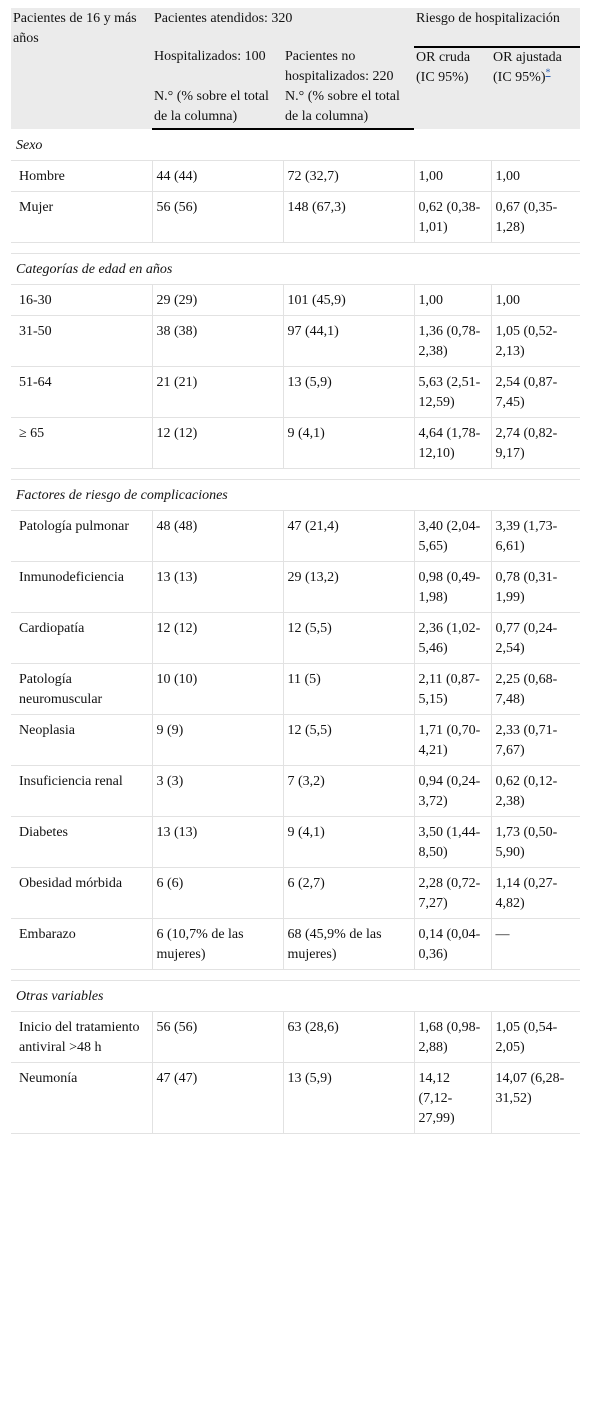 This screenshot has width=590, height=1425. Describe the element at coordinates (349, 791) in the screenshot. I see `not-hospitalized-cell: 7 (3,2)` at that location.